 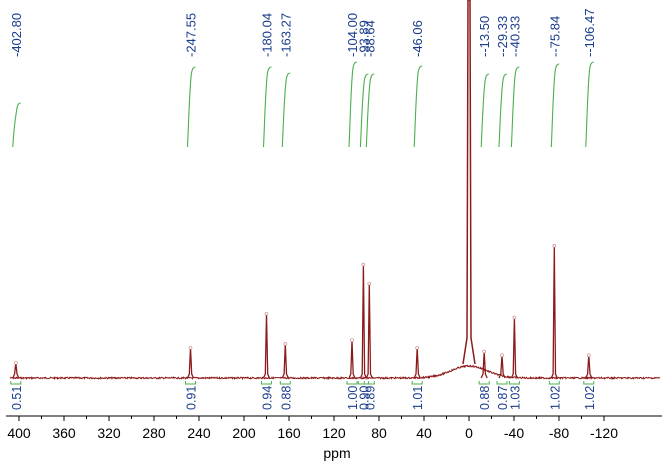 I want to click on peak-label-11: --75.84, so click(x=554, y=36).